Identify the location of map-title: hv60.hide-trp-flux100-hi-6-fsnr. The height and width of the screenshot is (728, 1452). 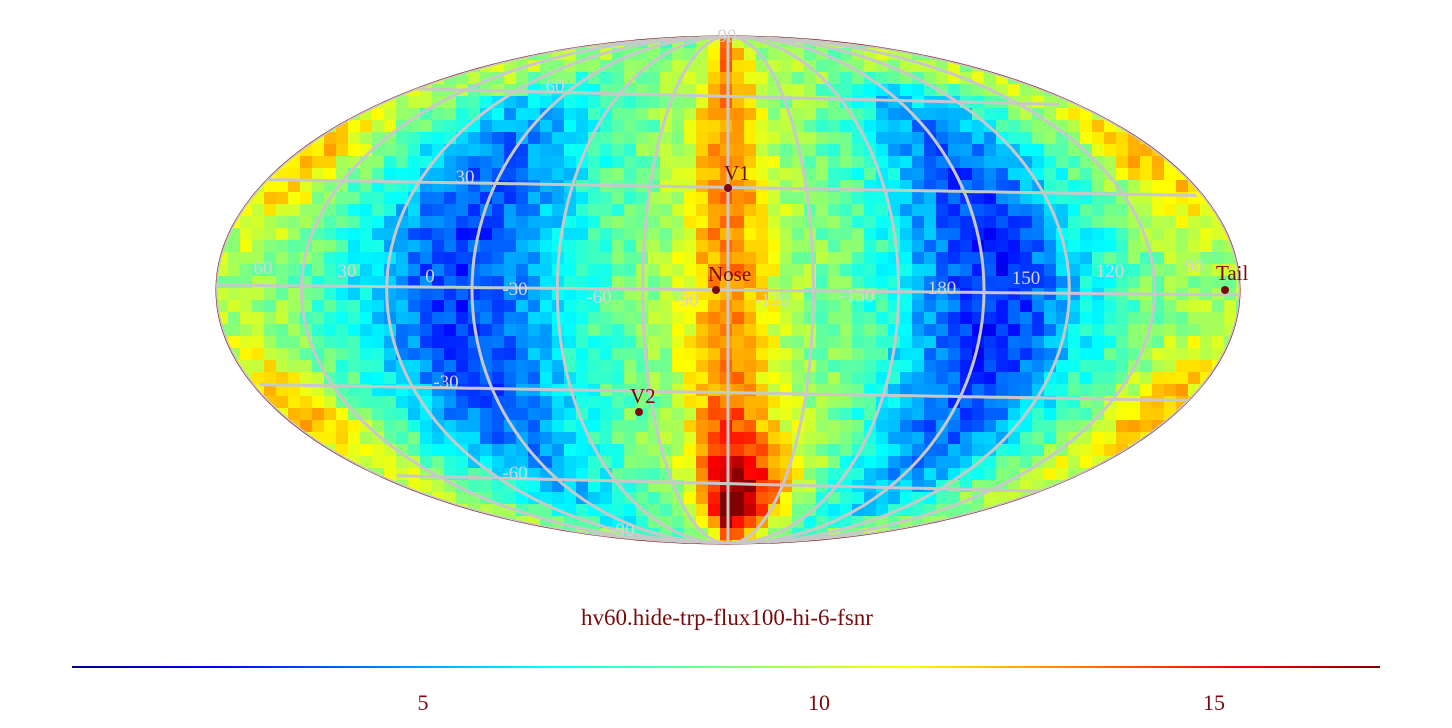
(727, 617).